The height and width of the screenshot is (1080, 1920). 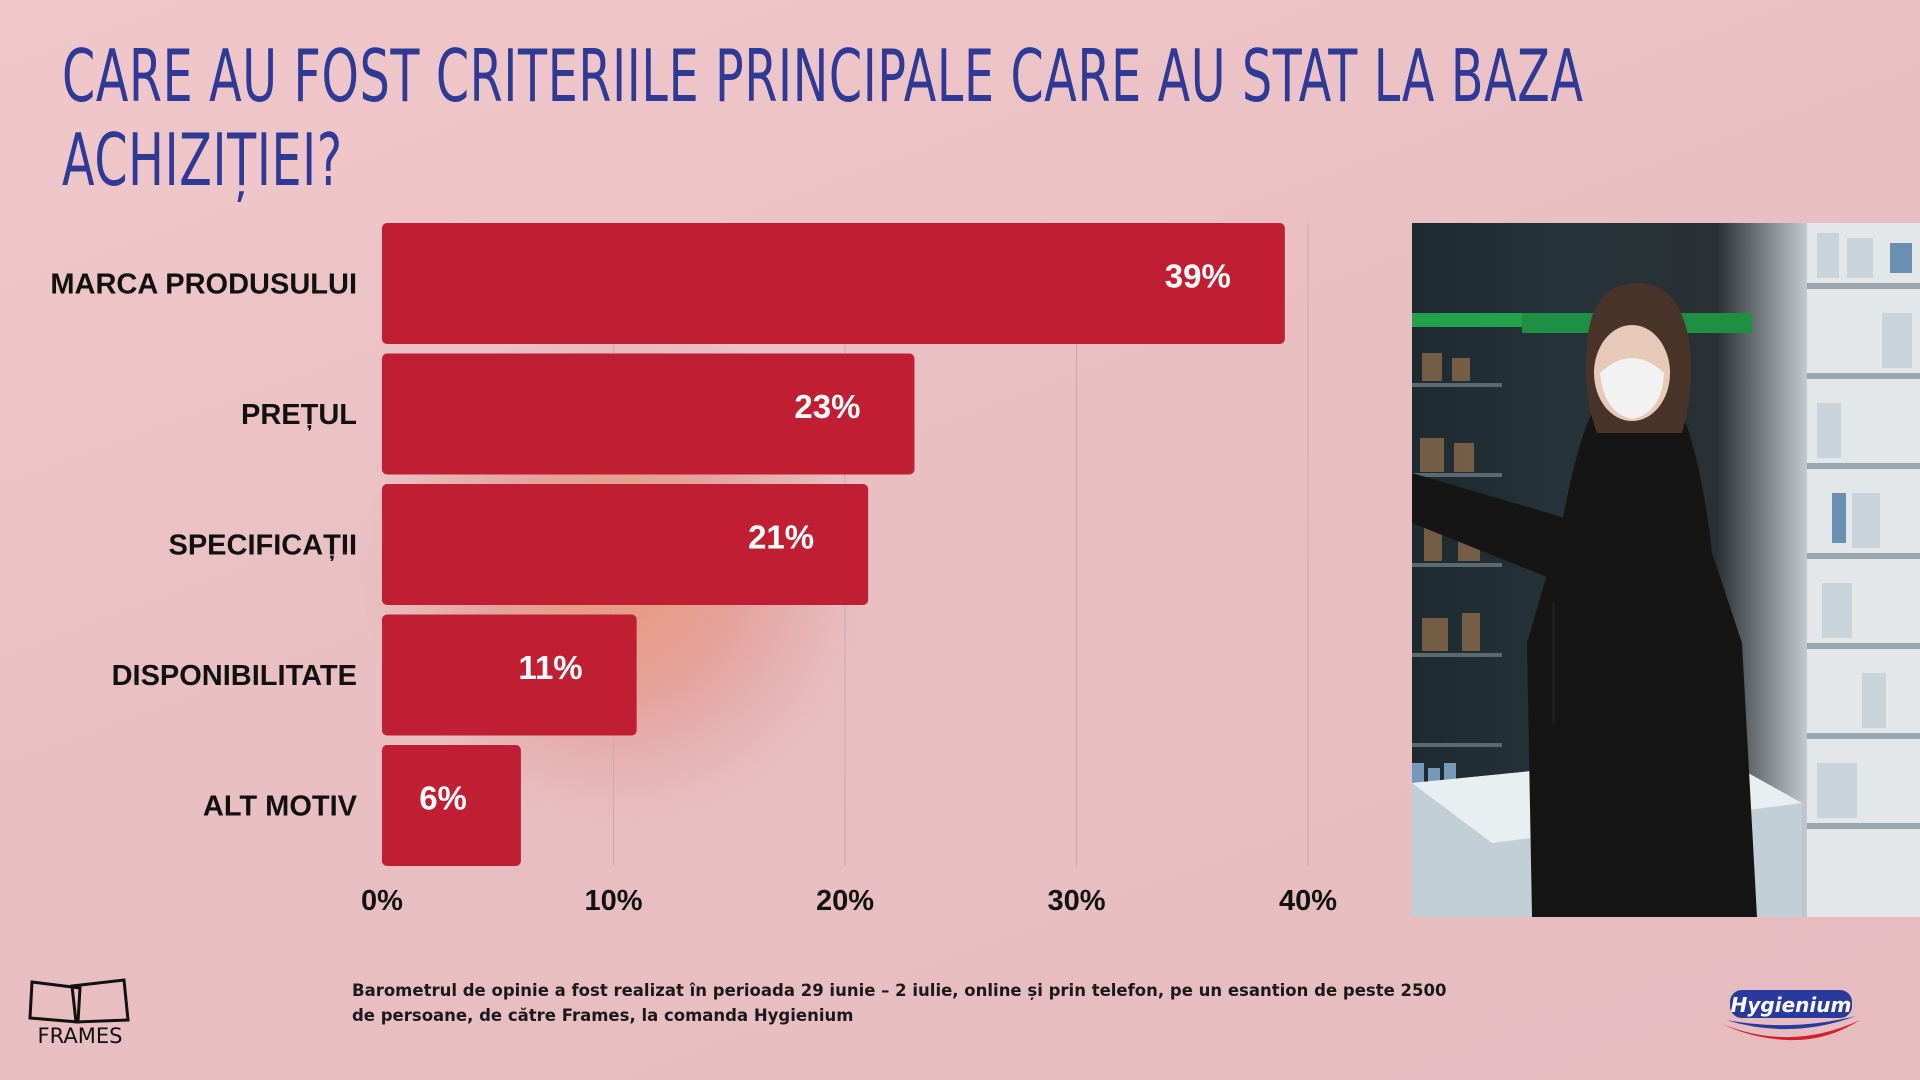 I want to click on x-tick-label: 20%, so click(x=845, y=901).